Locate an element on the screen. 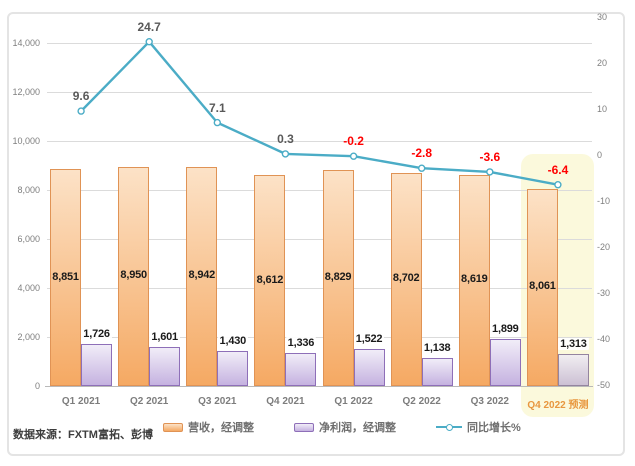  profit-value-label: 1,726 is located at coordinates (96, 333).